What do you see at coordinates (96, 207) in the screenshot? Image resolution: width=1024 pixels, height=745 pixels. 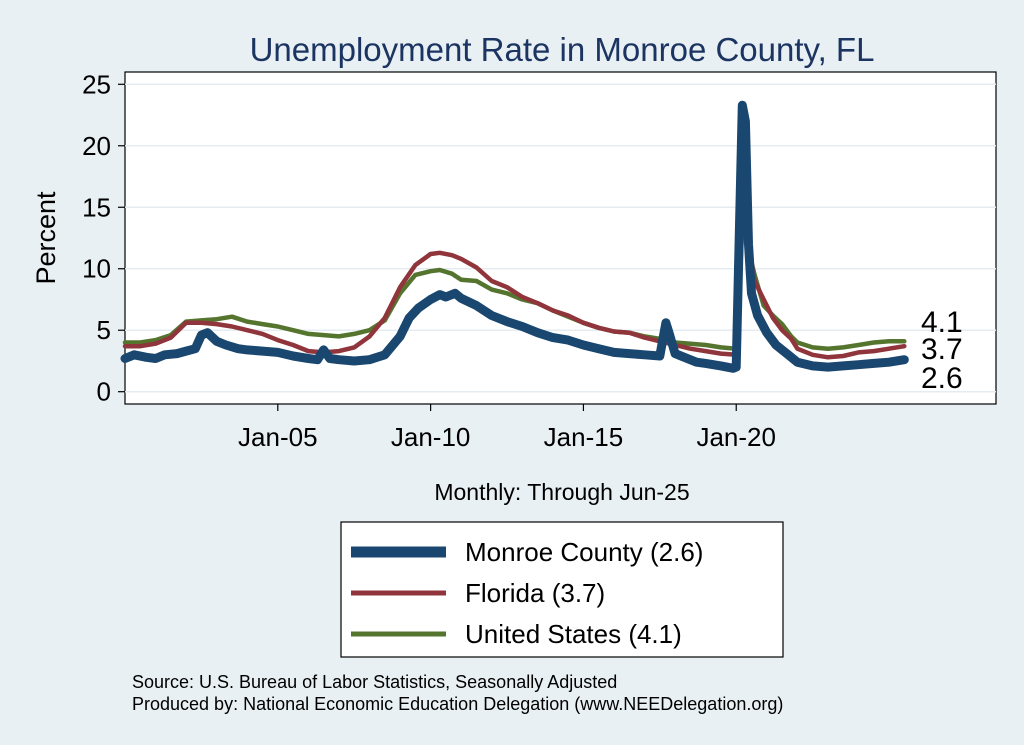 I see `y-tick-label: 15` at bounding box center [96, 207].